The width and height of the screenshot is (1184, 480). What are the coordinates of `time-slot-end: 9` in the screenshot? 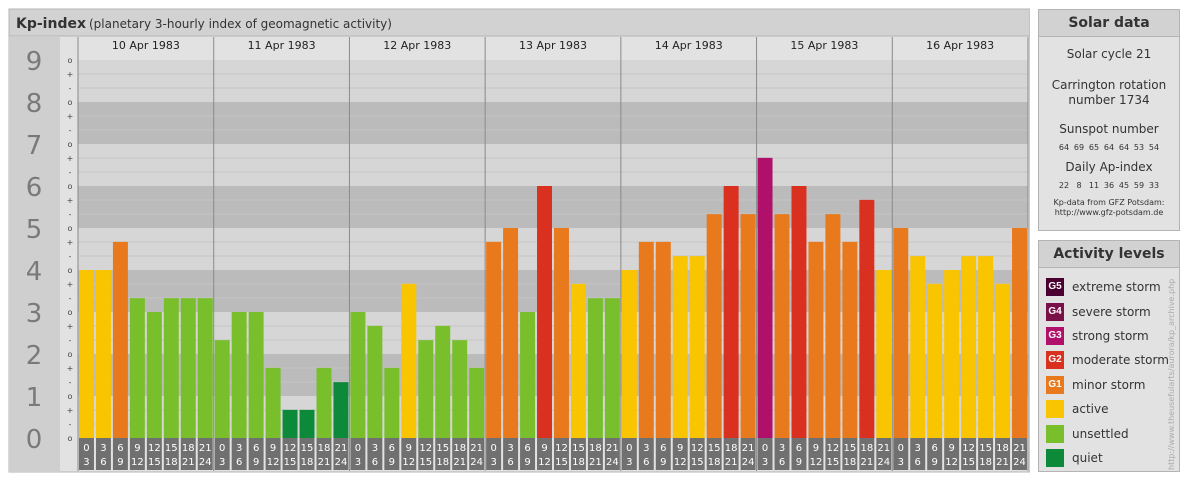 It's located at (527, 462).